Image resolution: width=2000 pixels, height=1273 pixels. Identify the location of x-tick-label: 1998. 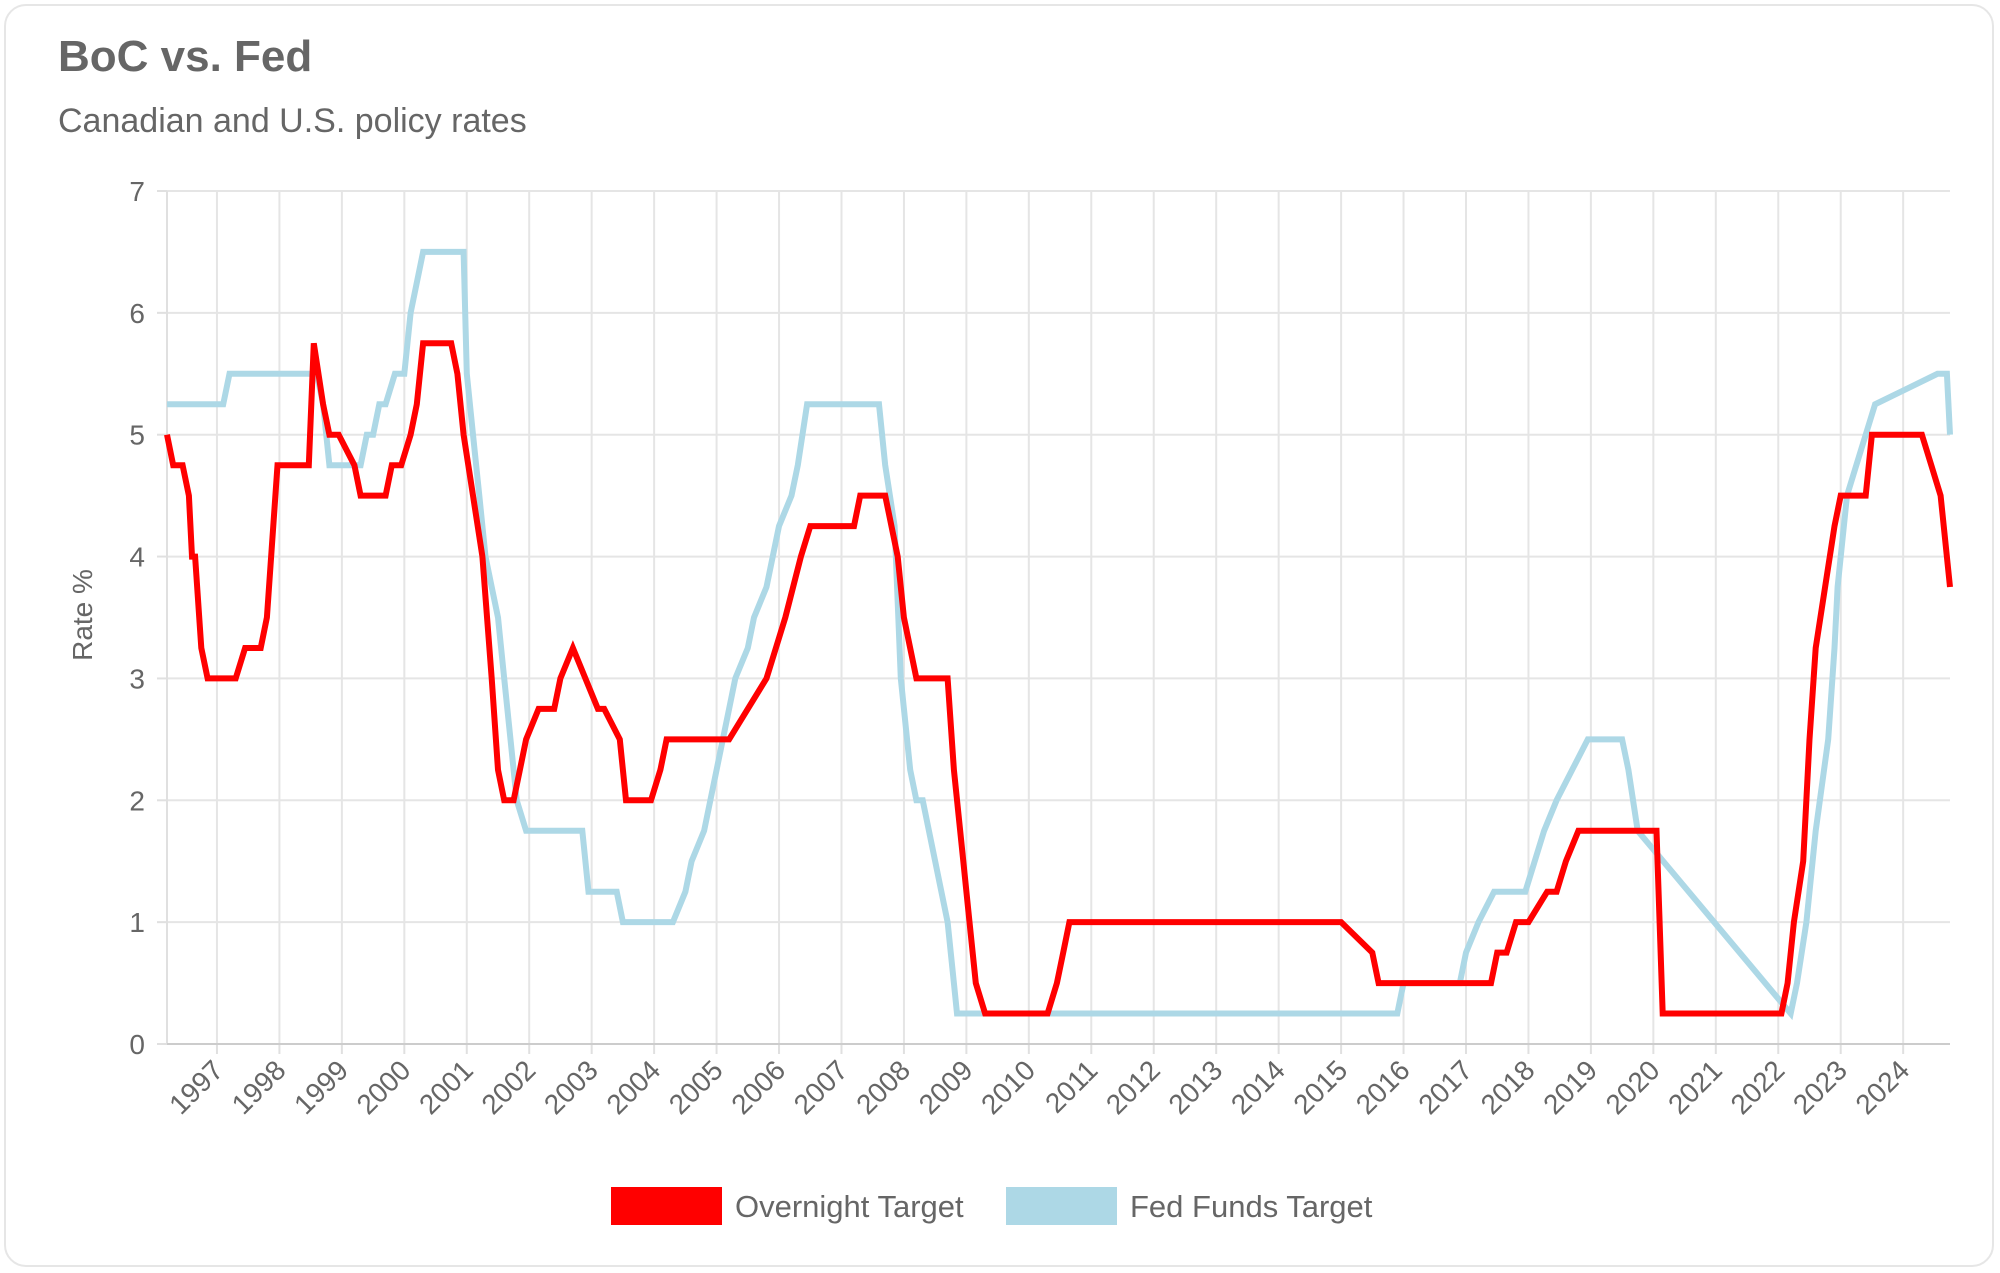
(259, 1087).